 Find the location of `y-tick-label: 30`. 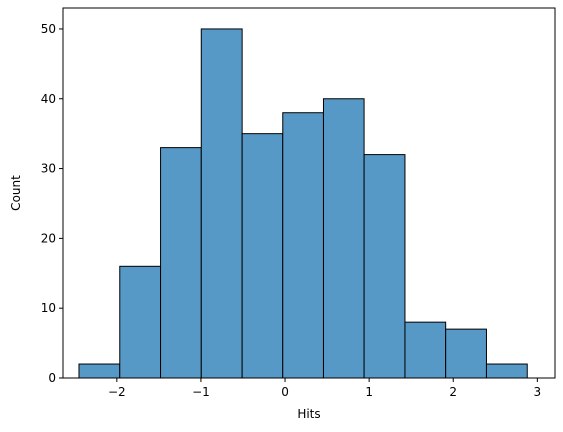

y-tick-label: 30 is located at coordinates (48, 169).